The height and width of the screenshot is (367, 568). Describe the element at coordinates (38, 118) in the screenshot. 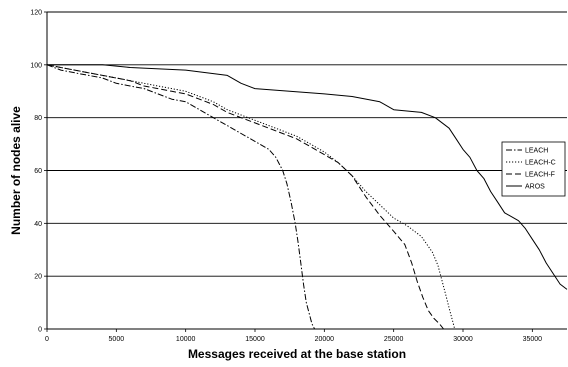

I see `y-tick-label: 80` at that location.